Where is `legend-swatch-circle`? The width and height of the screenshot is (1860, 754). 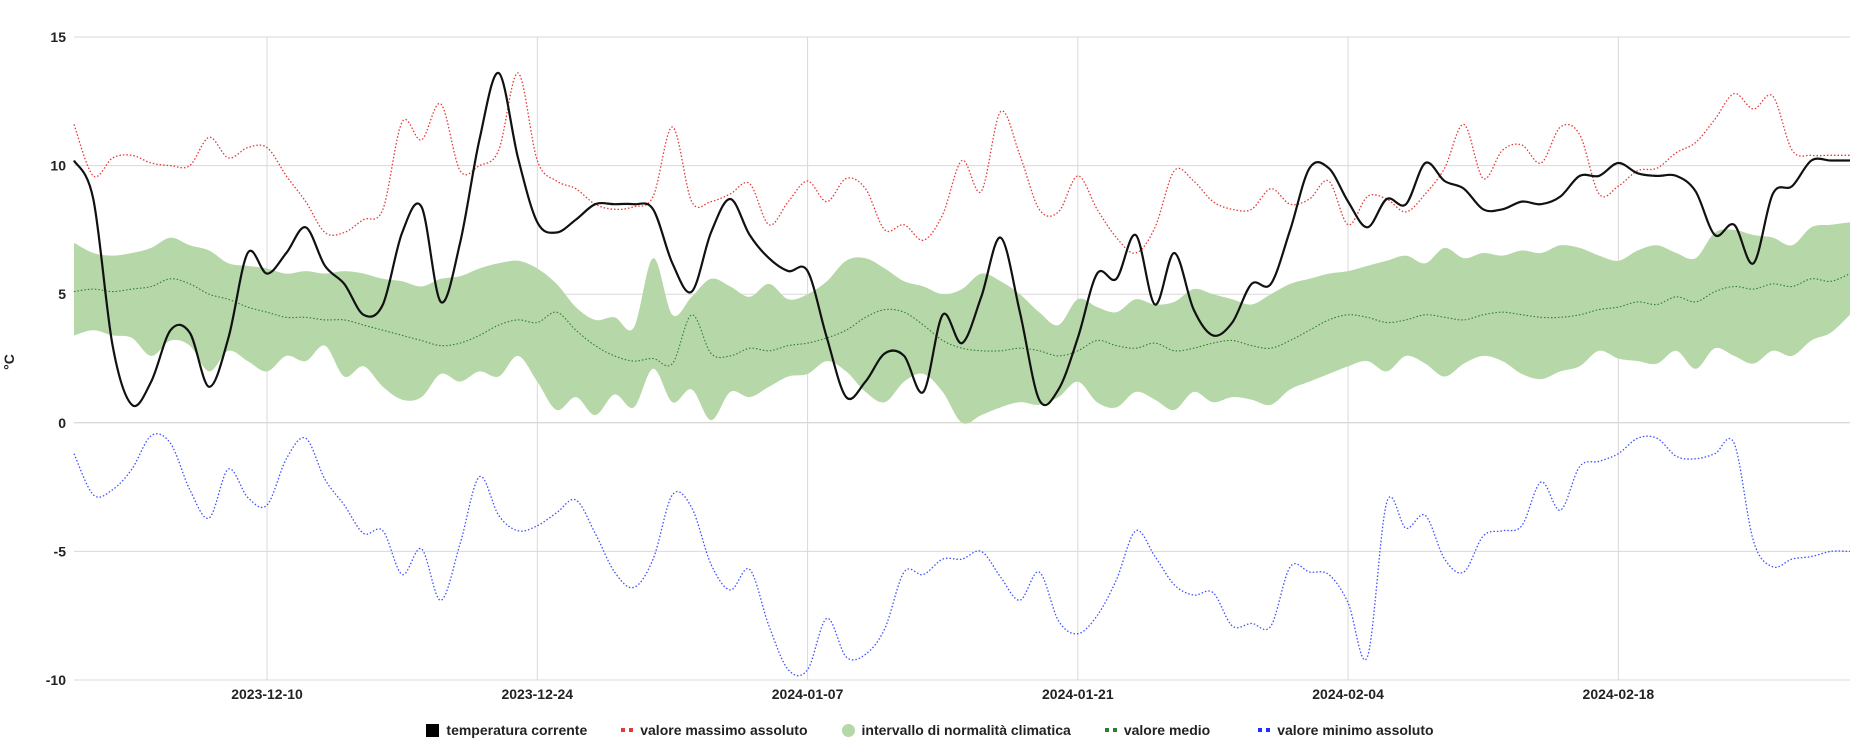 legend-swatch-circle is located at coordinates (848, 730).